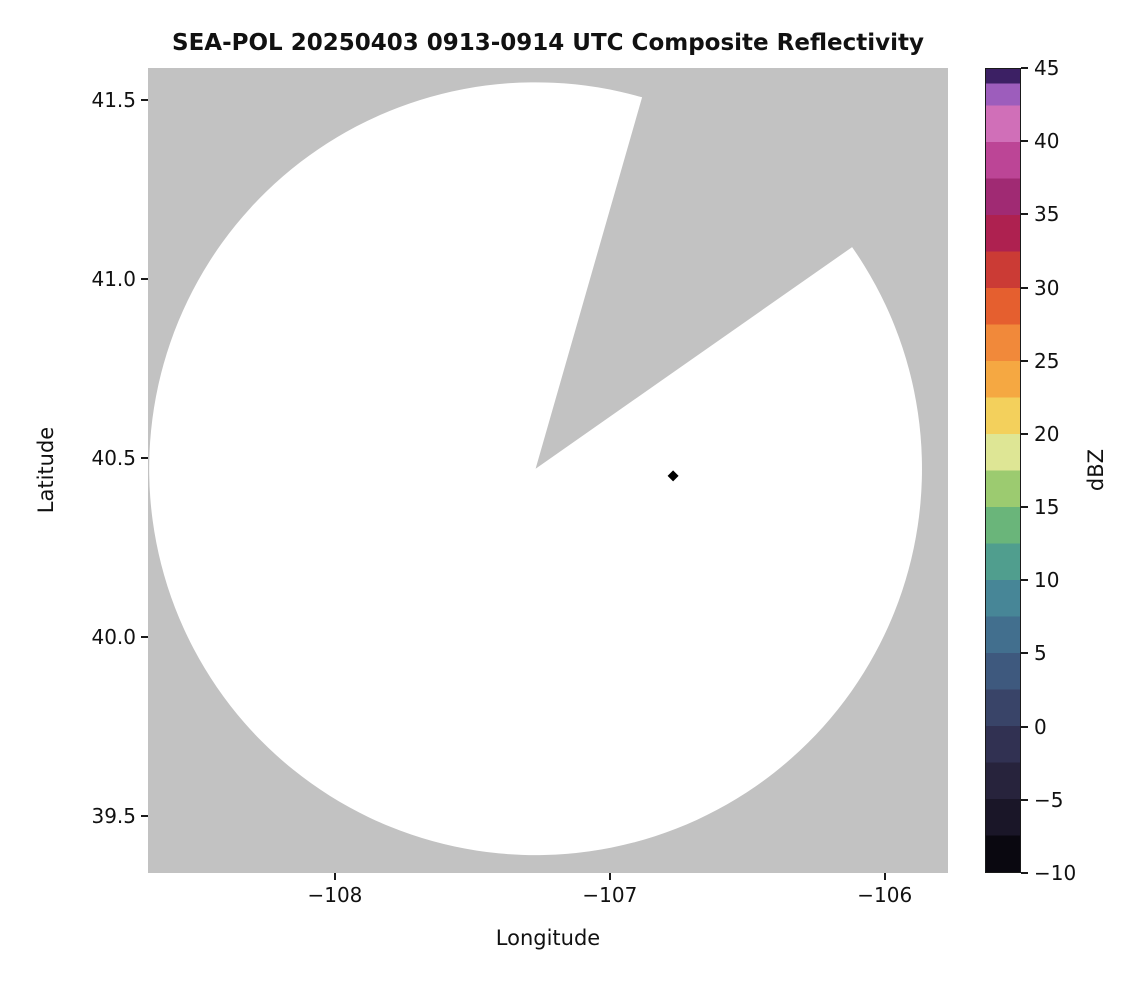 This screenshot has width=1146, height=990. What do you see at coordinates (1047, 214) in the screenshot?
I see `colorbar-tick-label: 35` at bounding box center [1047, 214].